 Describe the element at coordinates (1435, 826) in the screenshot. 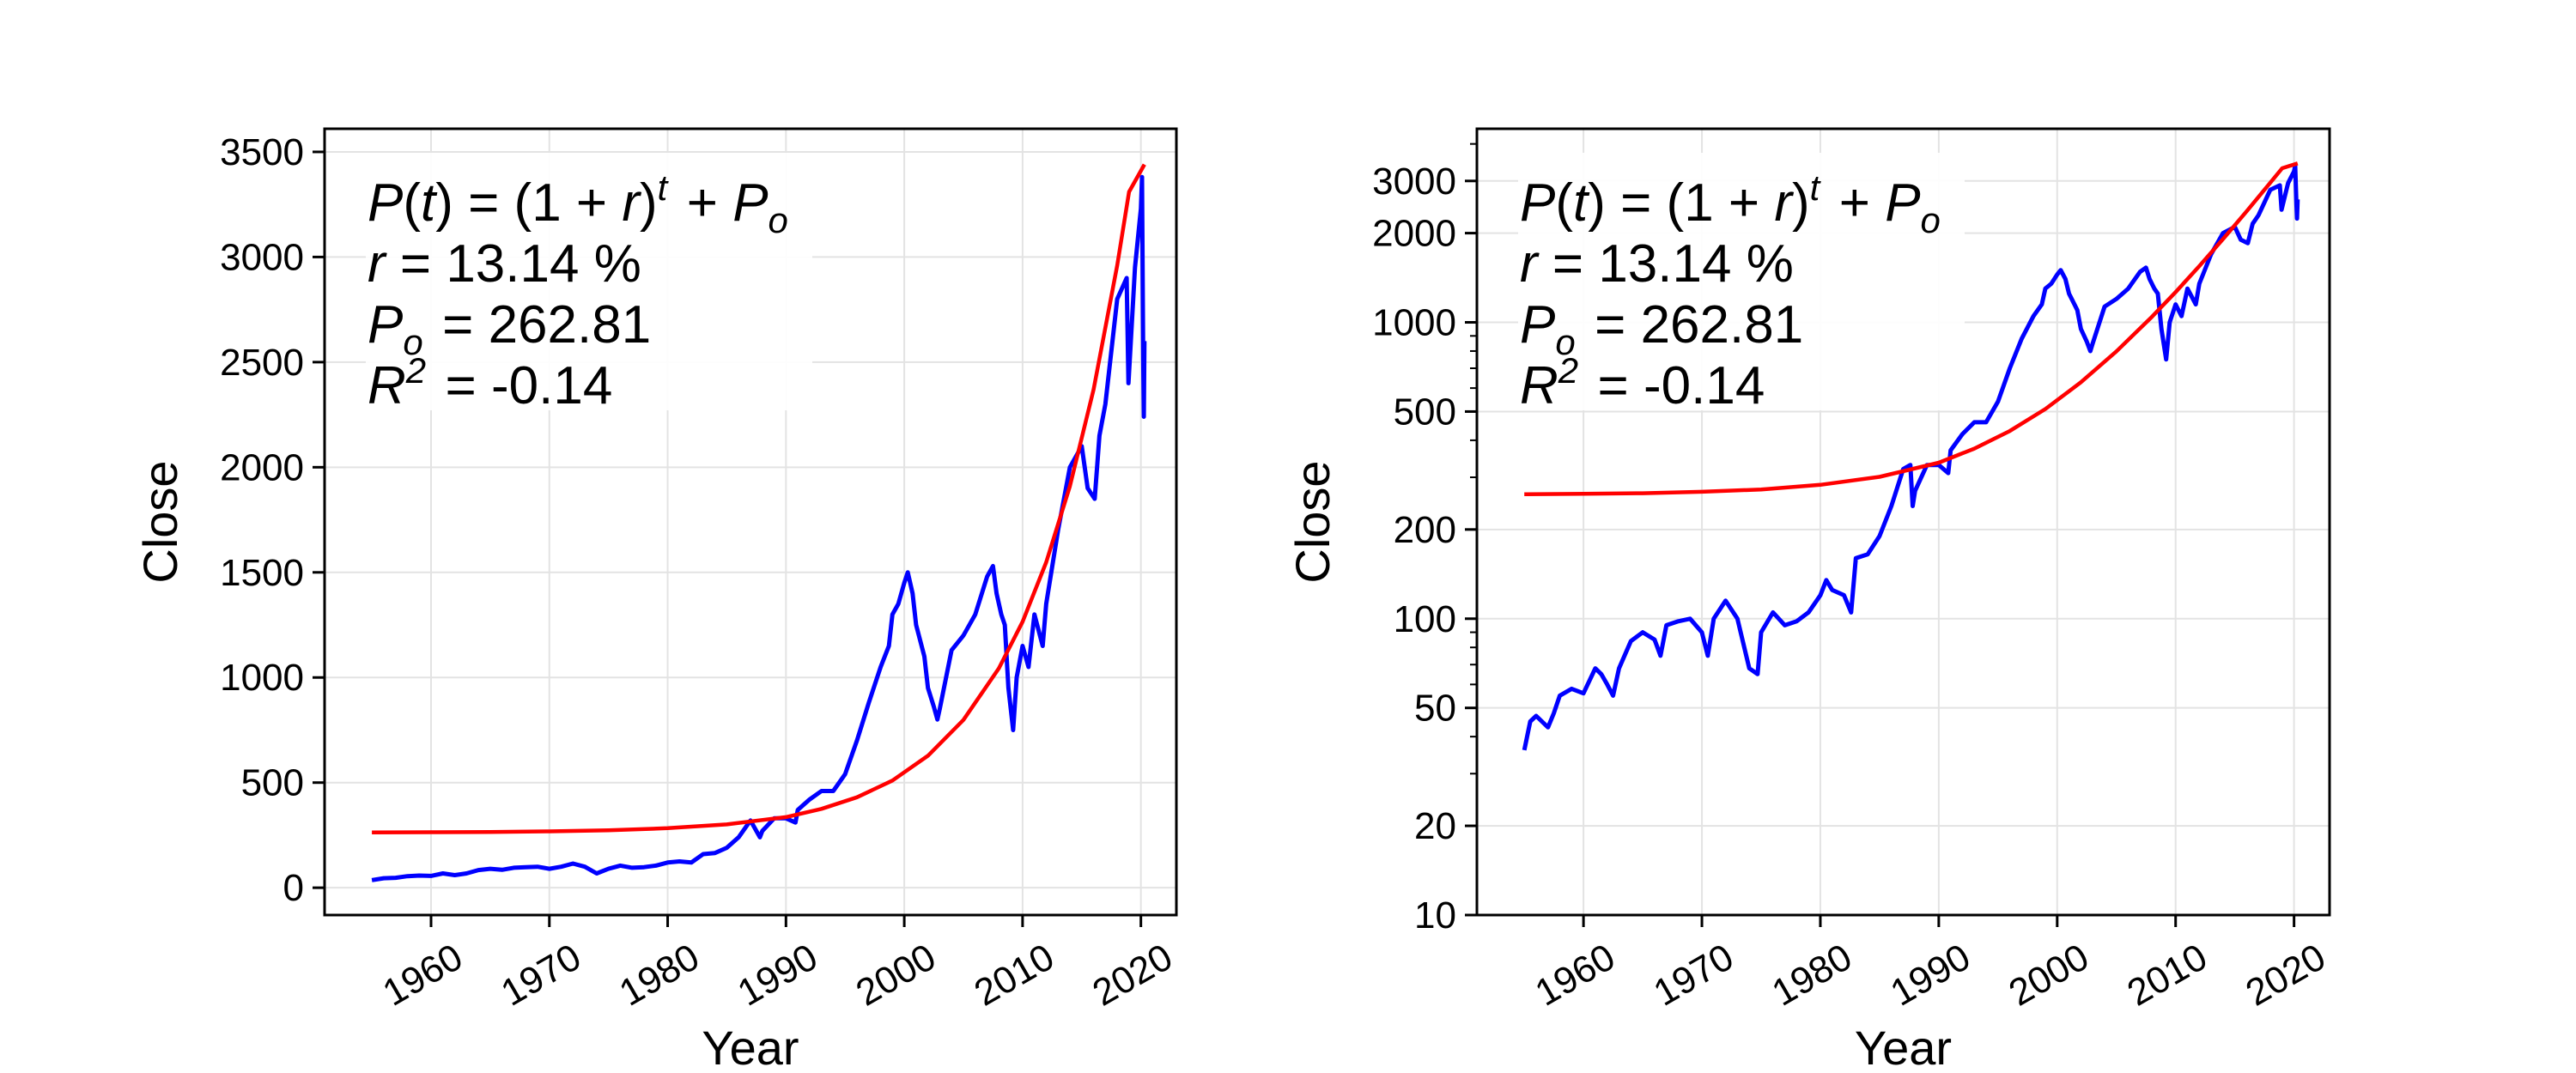

I see `y-tick-label: 20` at that location.